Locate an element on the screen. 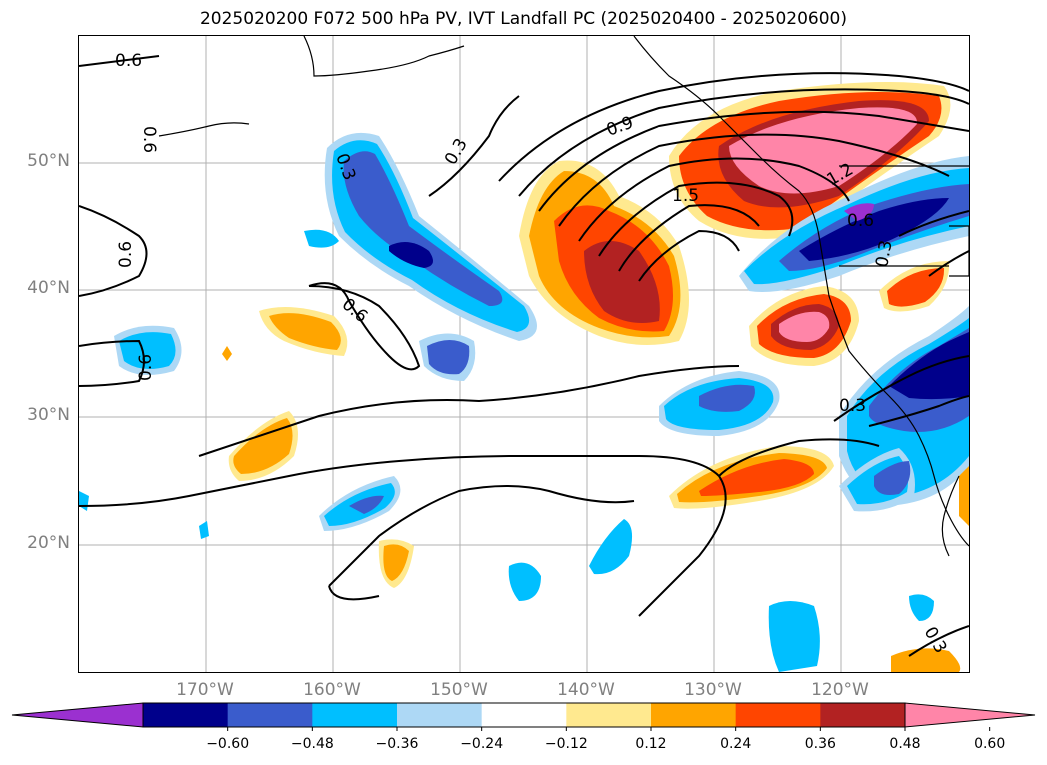  colorbar-tick-label: −0.60 is located at coordinates (228, 744).